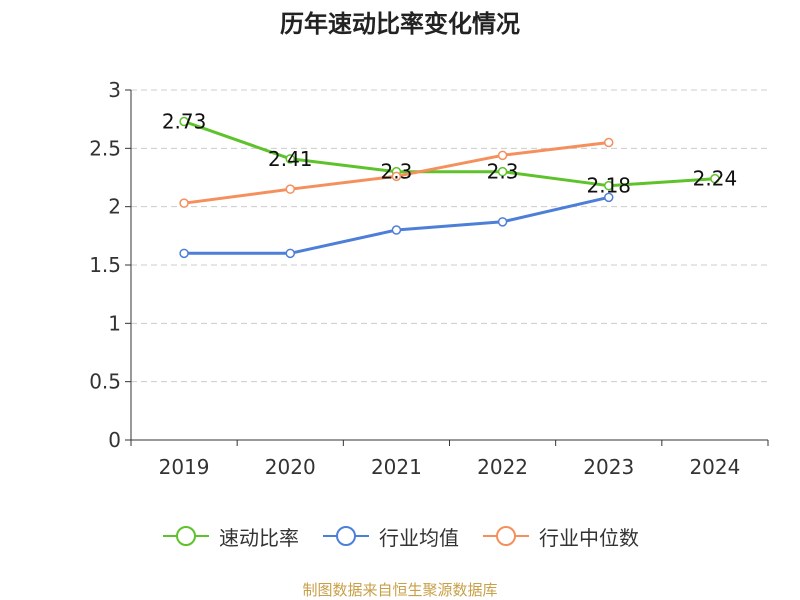 The image size is (800, 600). I want to click on y-tick-label: 0.5, so click(105, 382).